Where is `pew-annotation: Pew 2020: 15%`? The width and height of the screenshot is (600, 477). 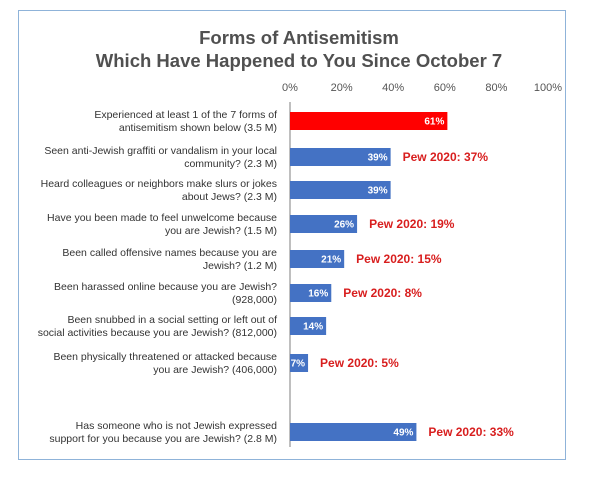
pew-annotation: Pew 2020: 15% is located at coordinates (399, 259).